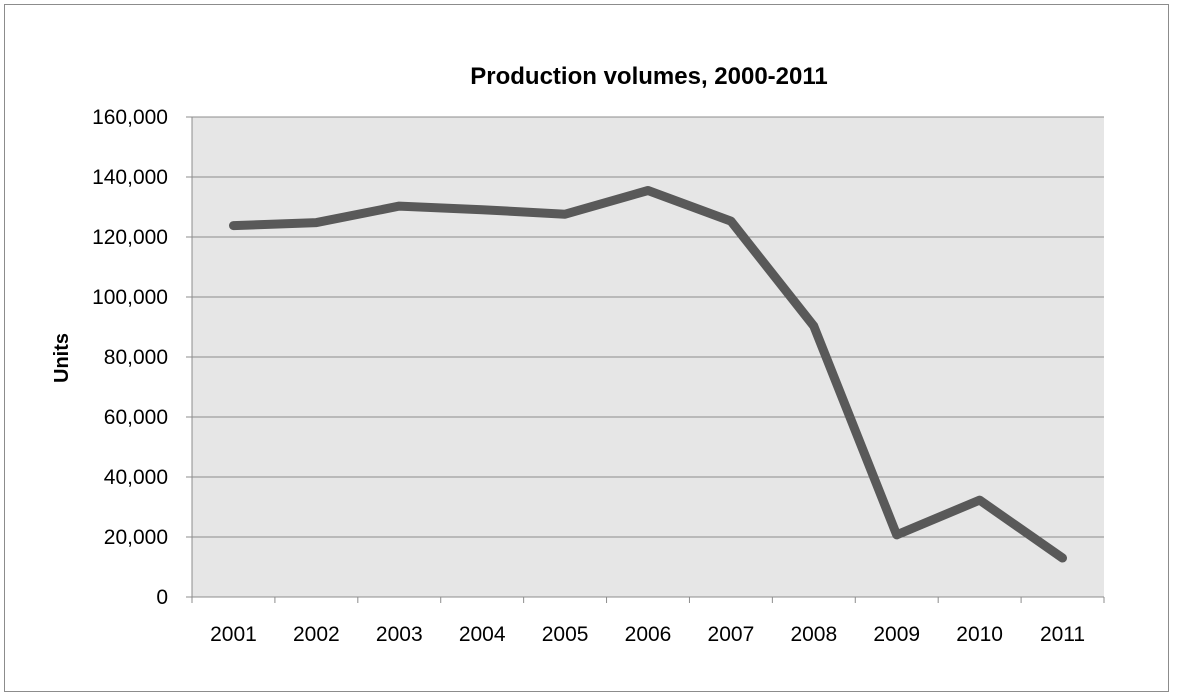 This screenshot has height=696, width=1177. What do you see at coordinates (130, 297) in the screenshot?
I see `y-tick-label: 100,000` at bounding box center [130, 297].